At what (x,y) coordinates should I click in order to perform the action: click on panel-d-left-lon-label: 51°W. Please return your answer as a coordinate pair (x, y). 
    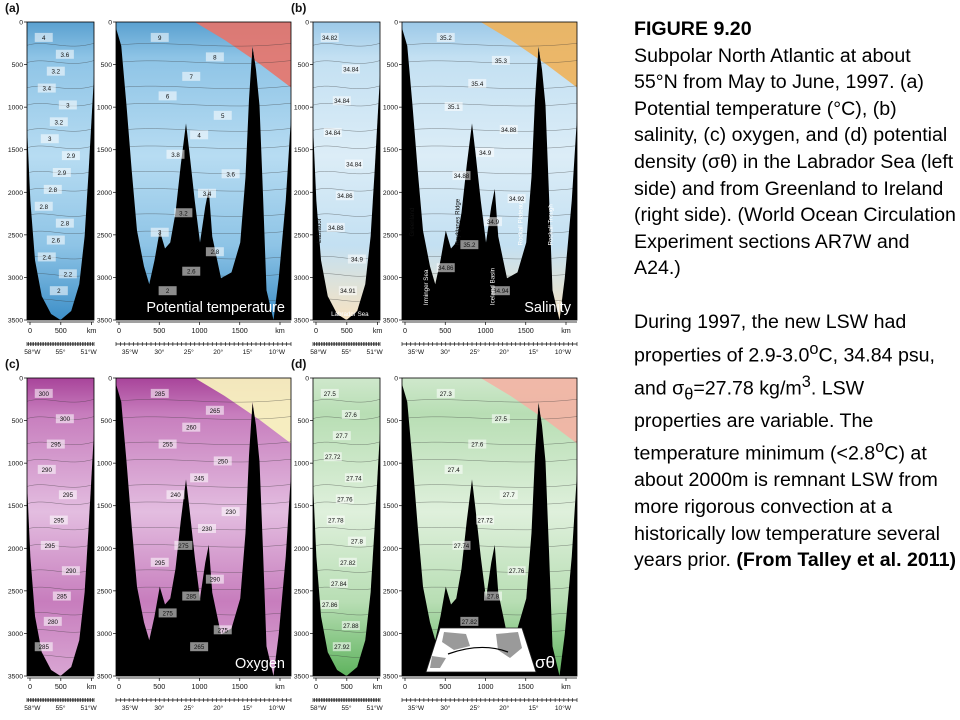
    Looking at the image, I should click on (375, 708).